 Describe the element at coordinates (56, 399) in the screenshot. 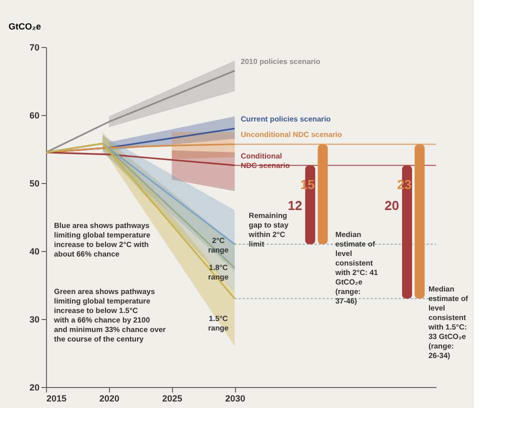

I see `x-tick-label: 2015` at that location.